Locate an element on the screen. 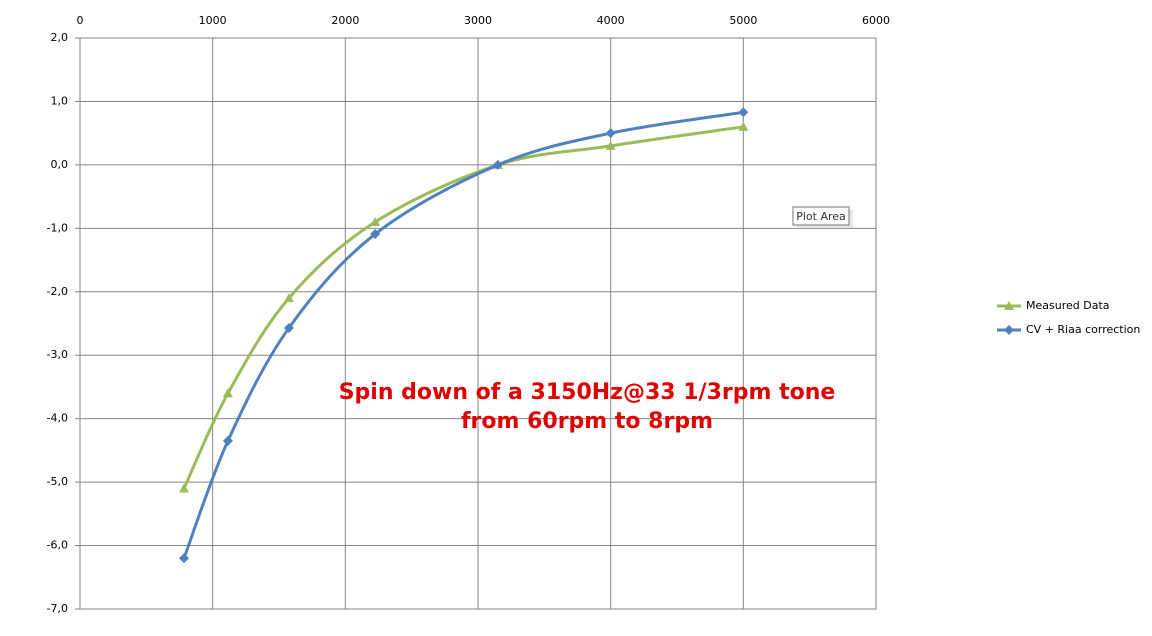 This screenshot has height=636, width=1152. y-tick-label: 2,0 is located at coordinates (60, 37).